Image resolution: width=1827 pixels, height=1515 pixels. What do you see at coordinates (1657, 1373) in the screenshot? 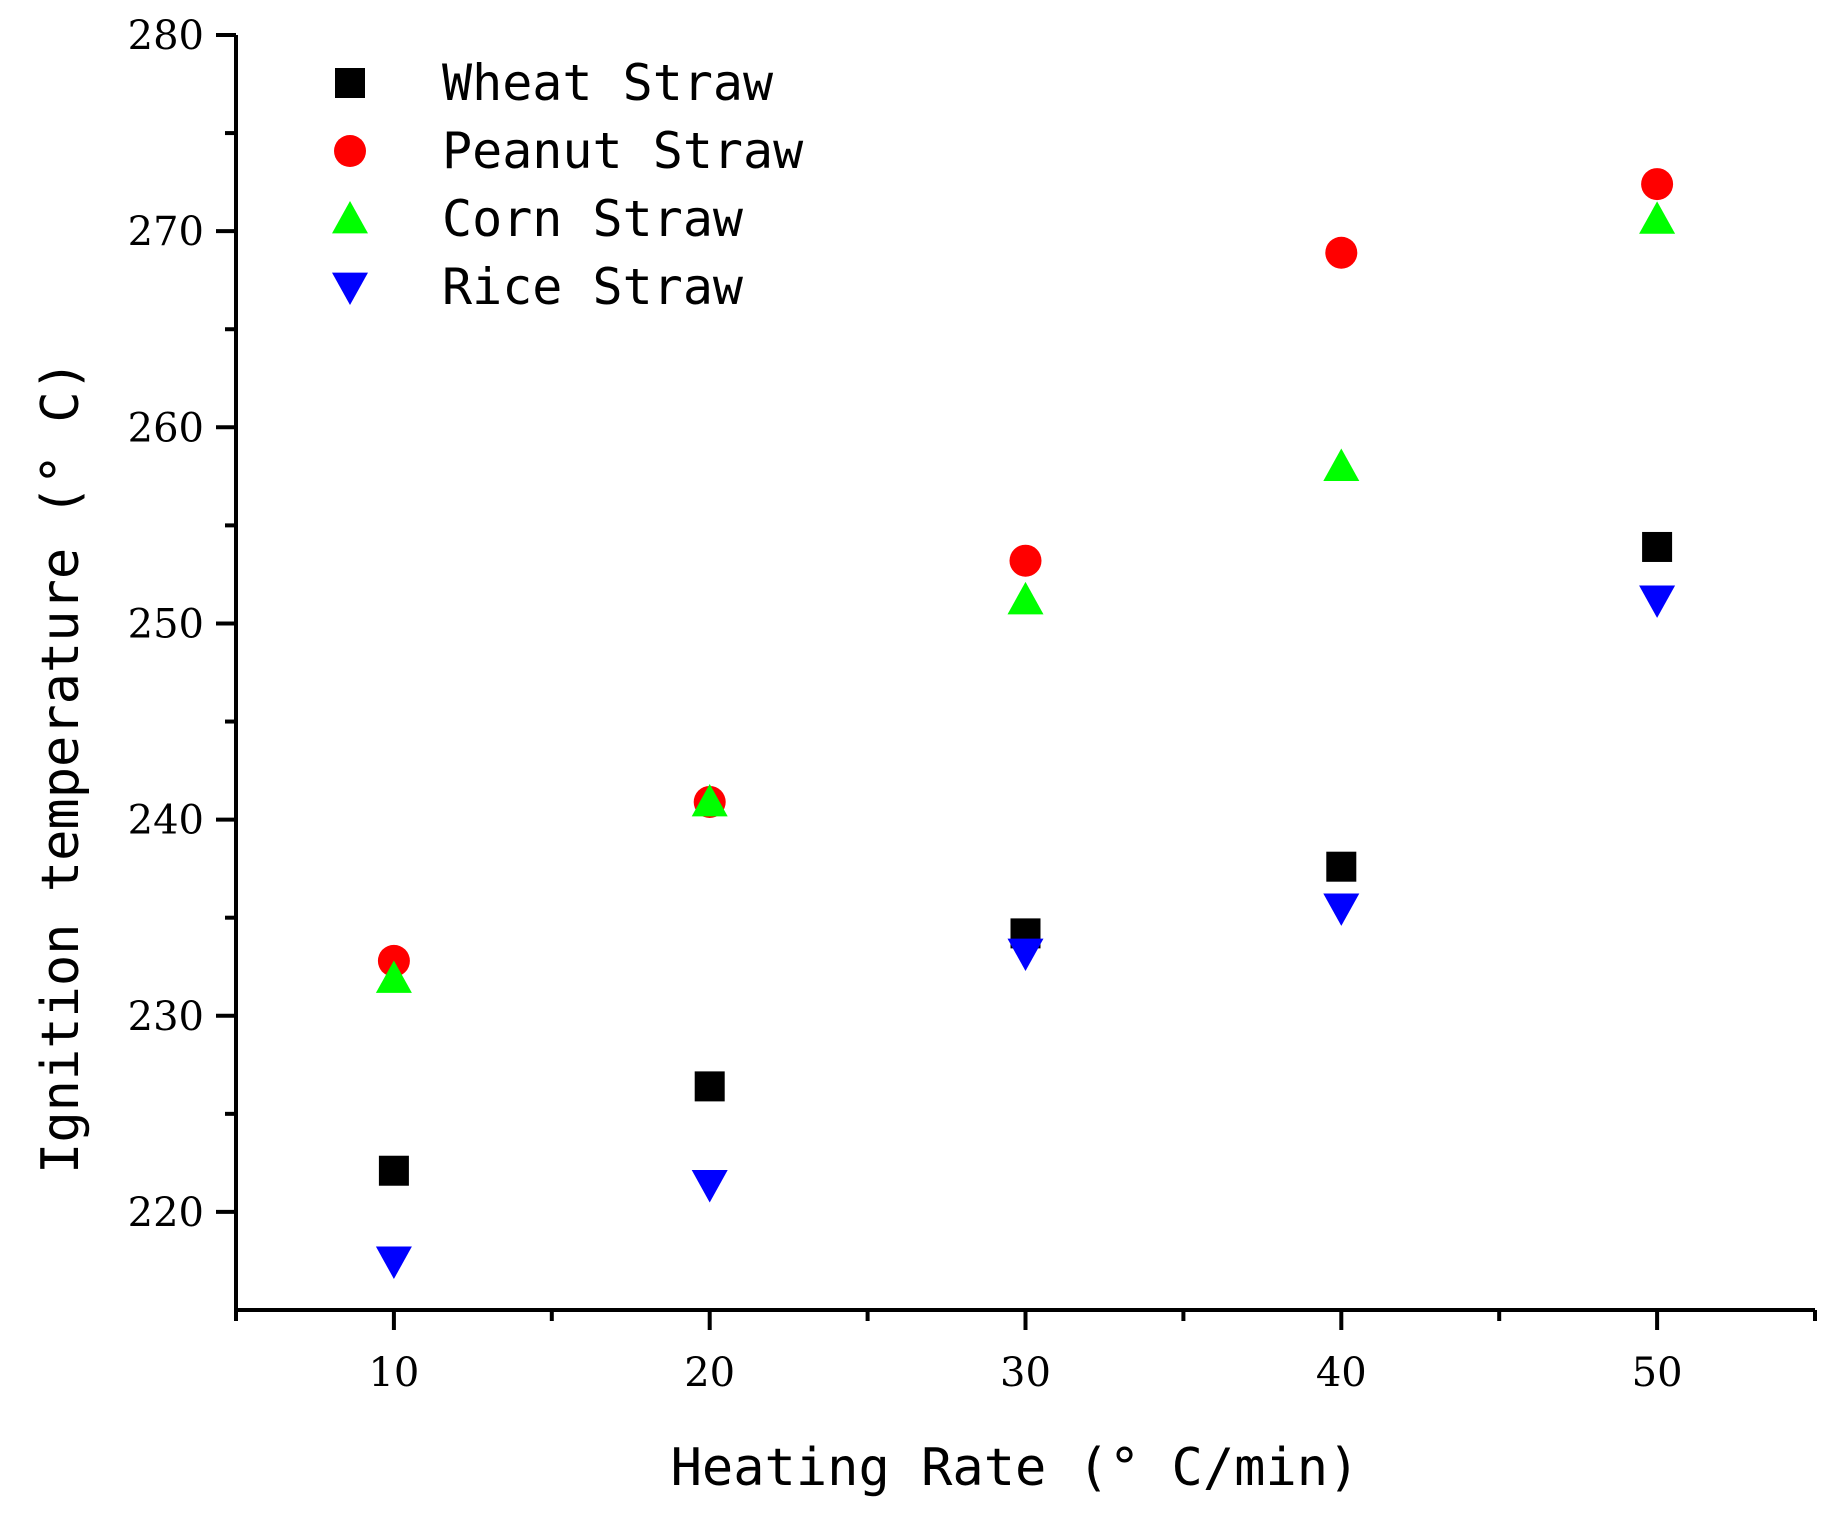
I see `x-tick-label: 50` at bounding box center [1657, 1373].